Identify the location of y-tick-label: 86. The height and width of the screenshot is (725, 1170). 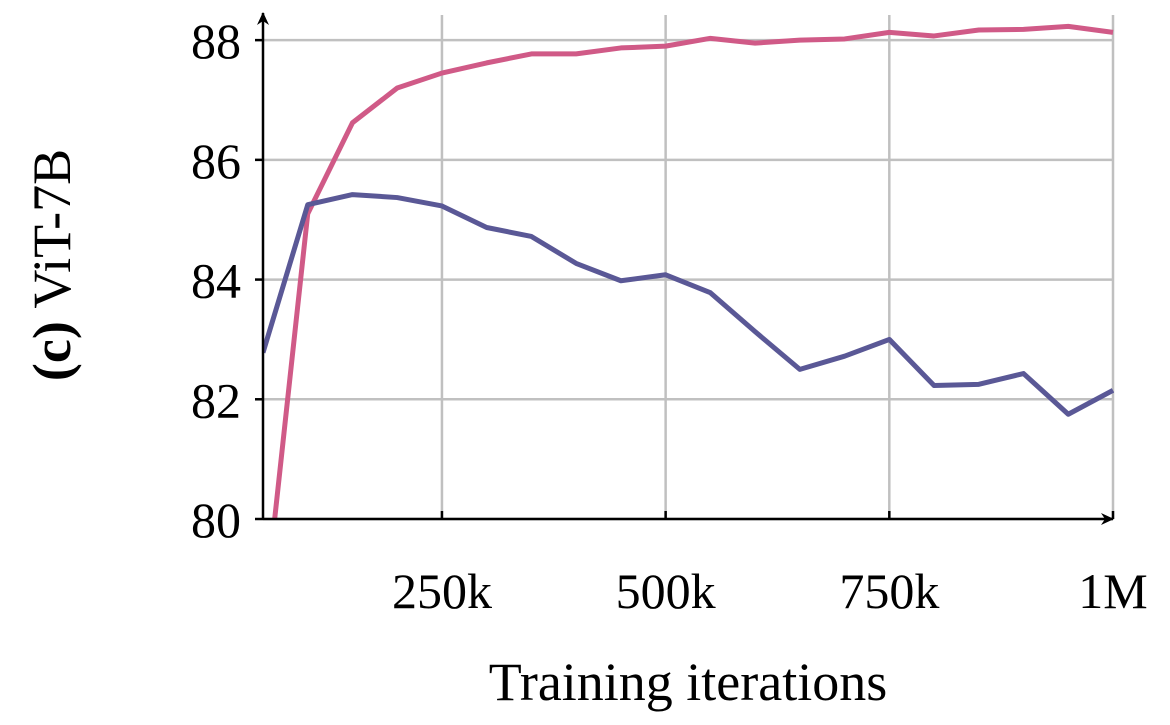
(216, 161).